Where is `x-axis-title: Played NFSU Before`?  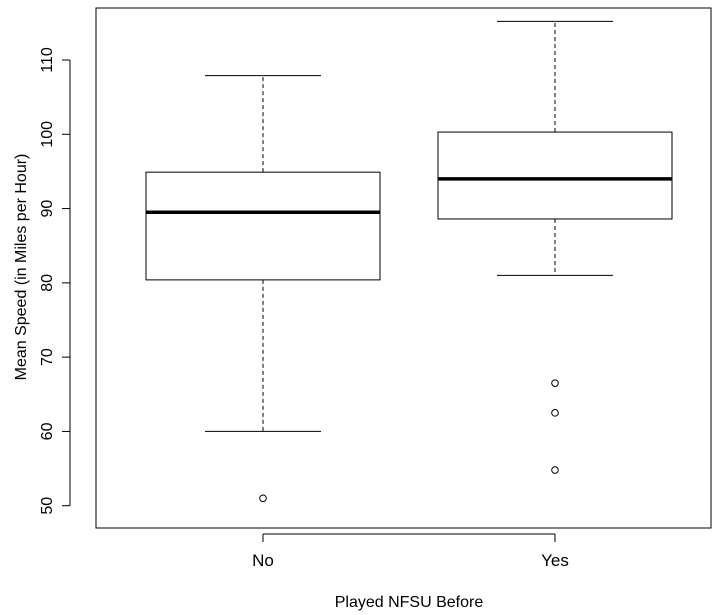 x-axis-title: Played NFSU Before is located at coordinates (409, 602).